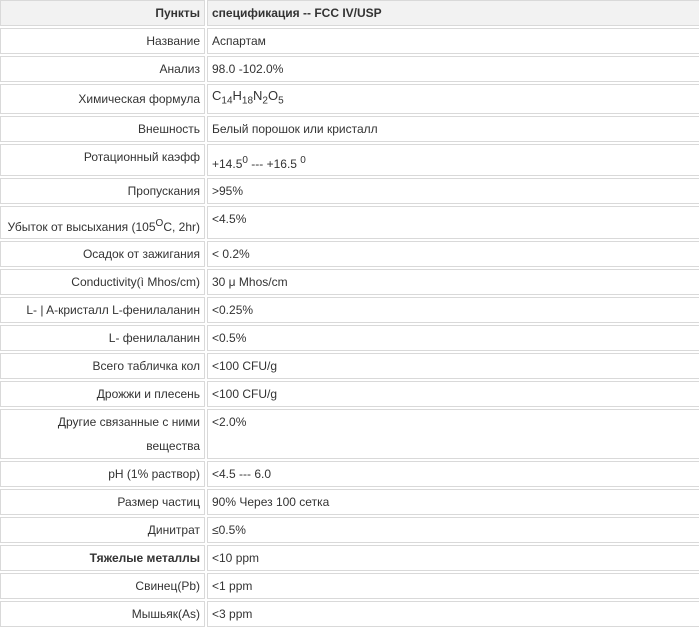 The width and height of the screenshot is (699, 629). I want to click on row-value: <10 ppm, so click(453, 557).